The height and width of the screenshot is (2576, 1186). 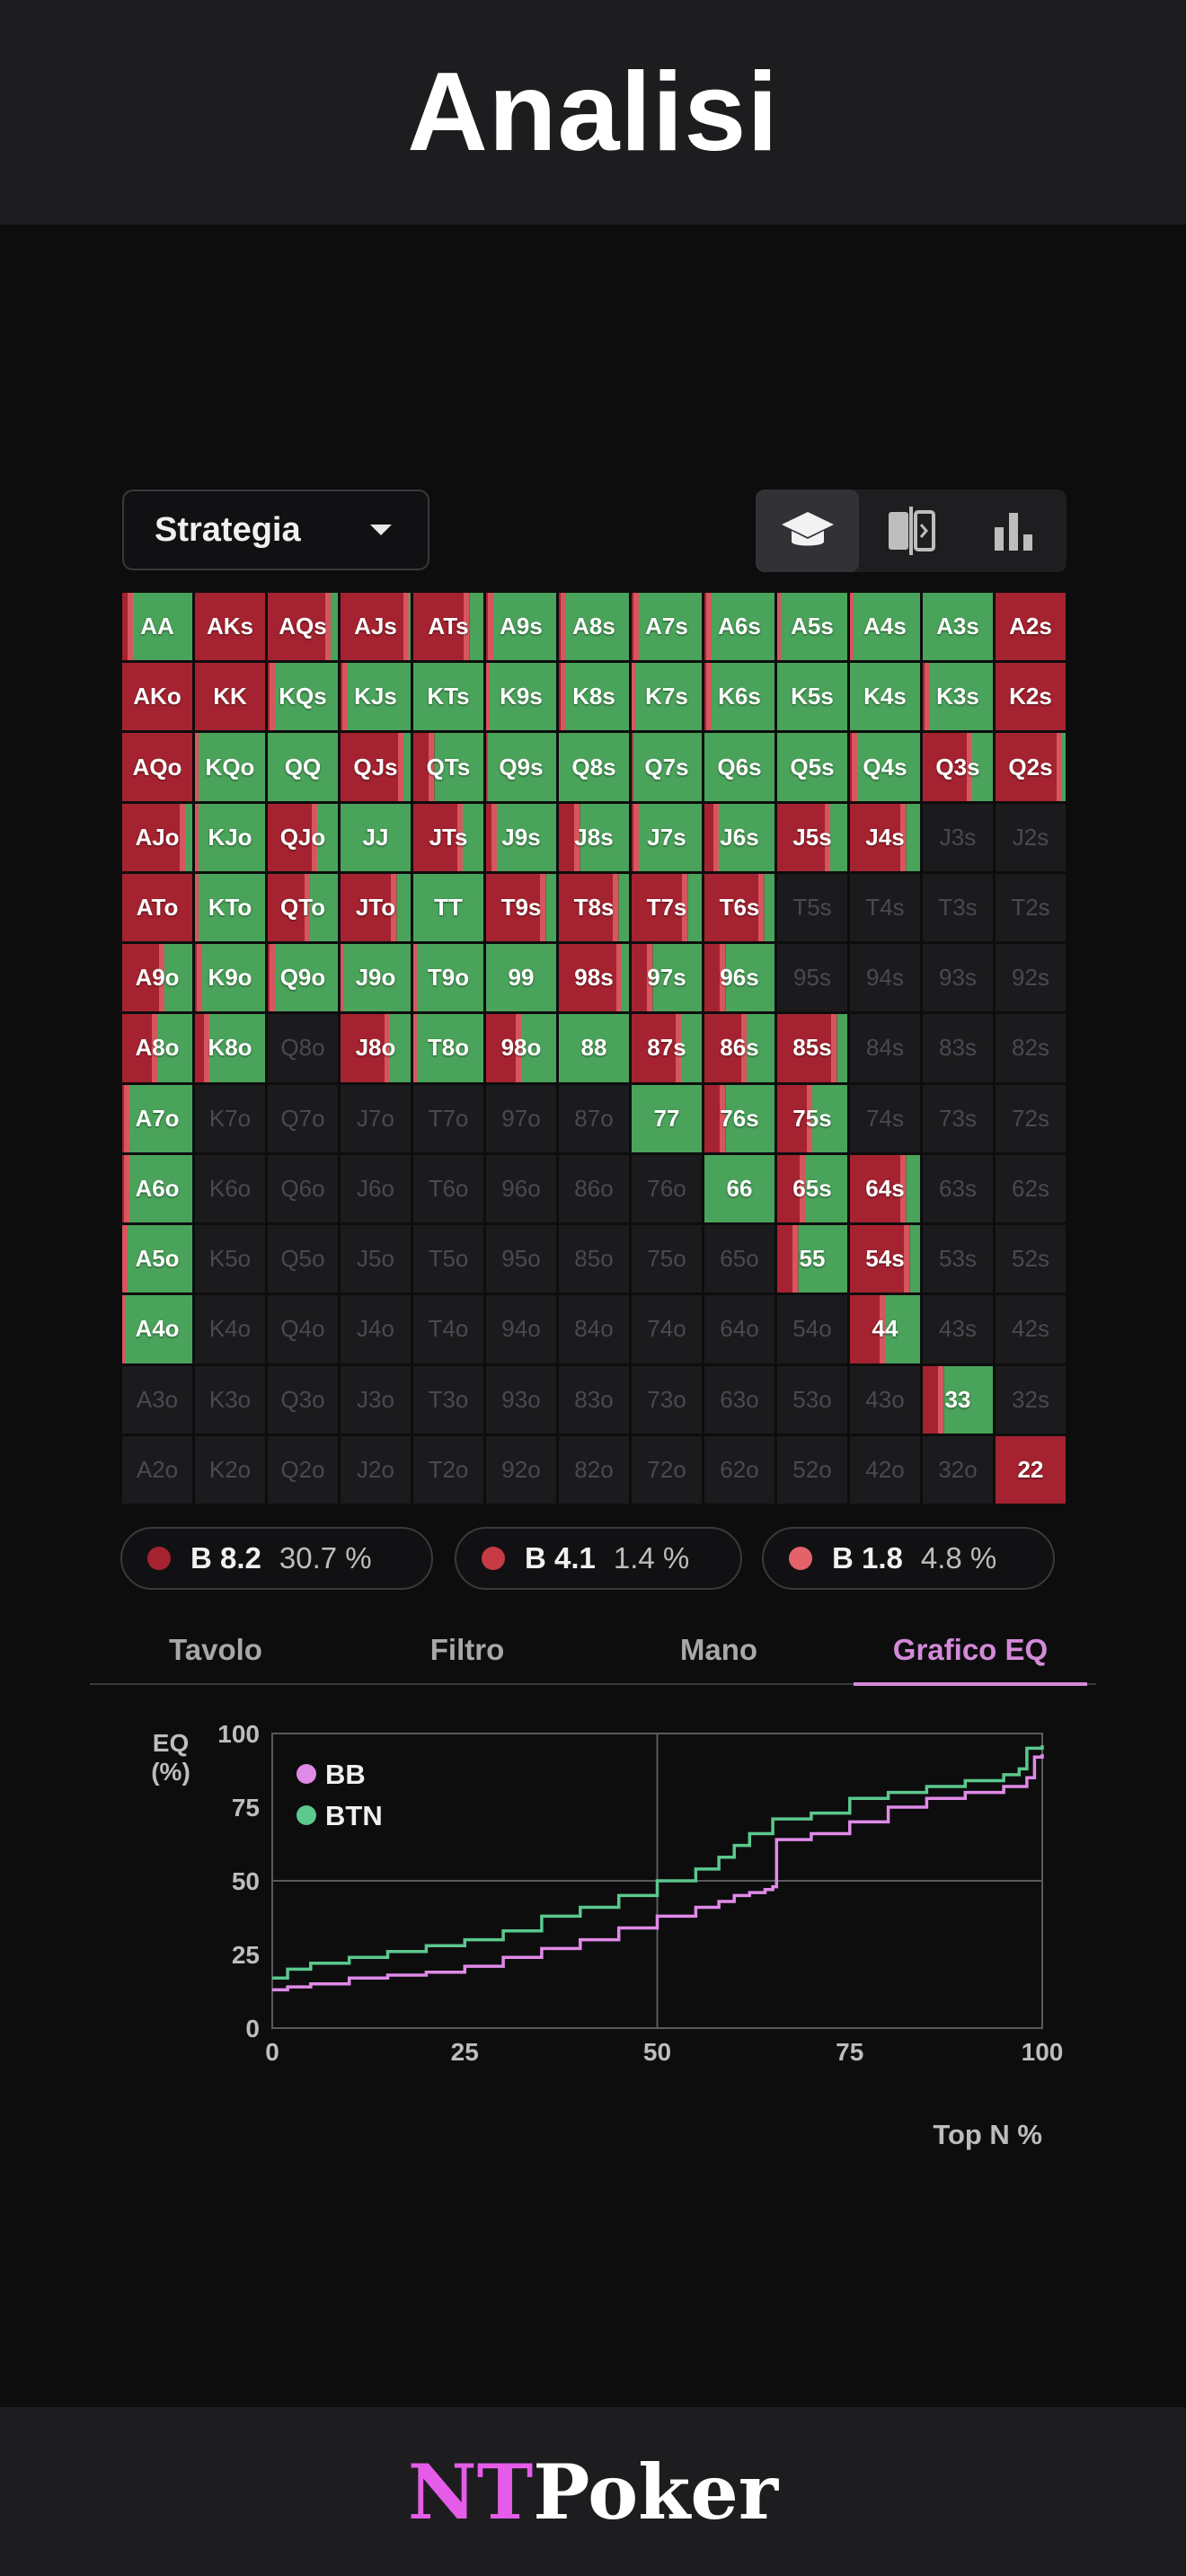 I want to click on hand-cell: 32o, so click(x=958, y=1469).